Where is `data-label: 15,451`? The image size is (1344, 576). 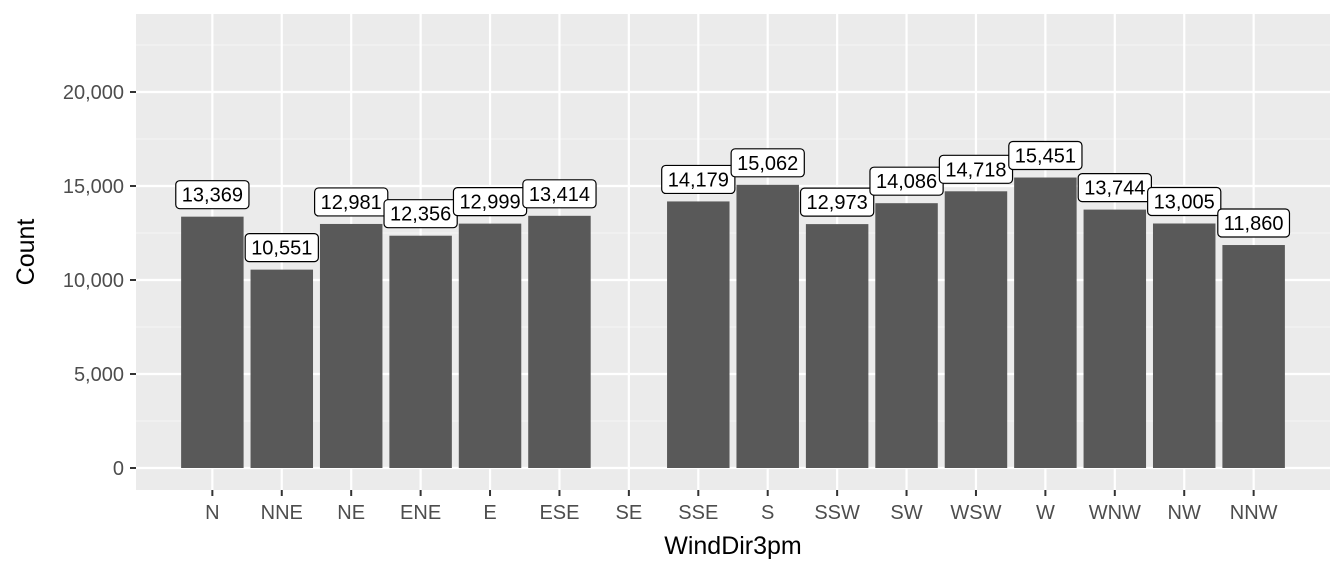 data-label: 15,451 is located at coordinates (1045, 155).